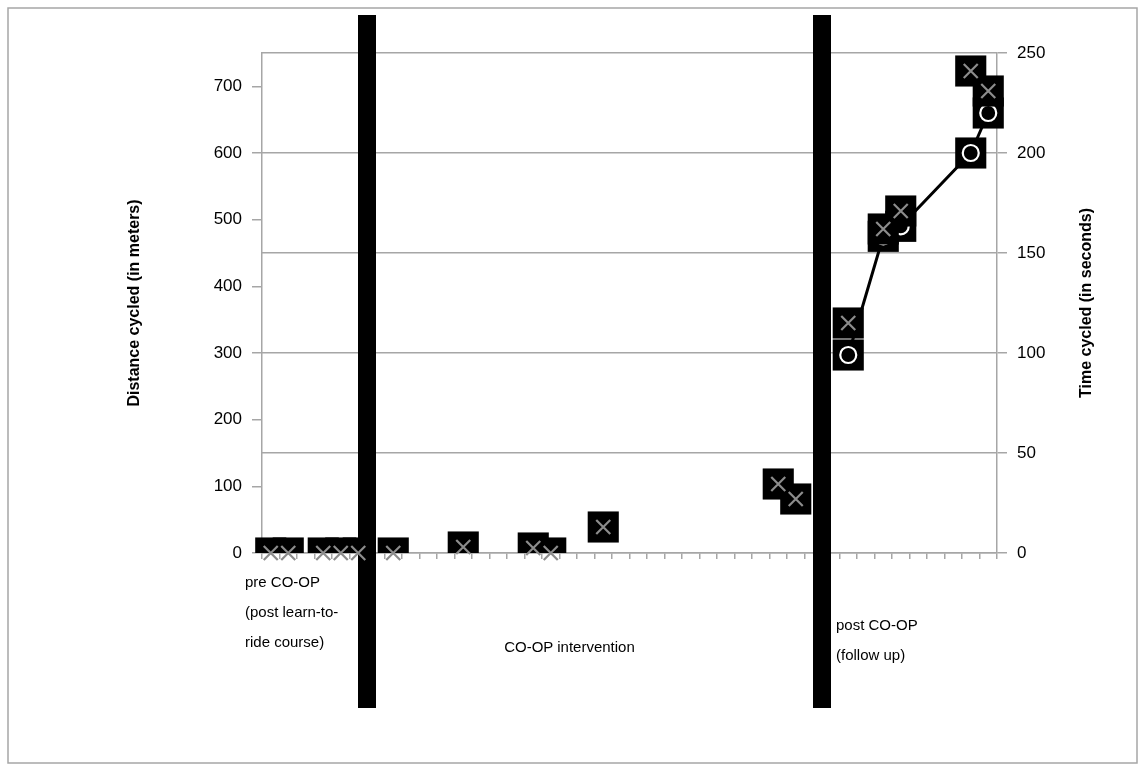 This screenshot has height=771, width=1145. I want to click on y-tick-label: 0, so click(237, 552).